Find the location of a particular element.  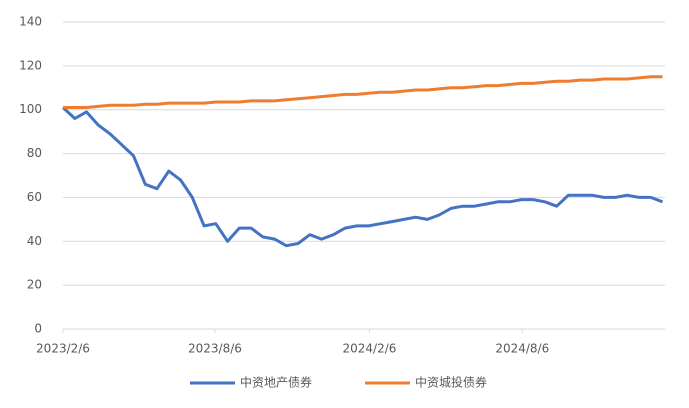

y-tick-label: 20 is located at coordinates (34, 285).